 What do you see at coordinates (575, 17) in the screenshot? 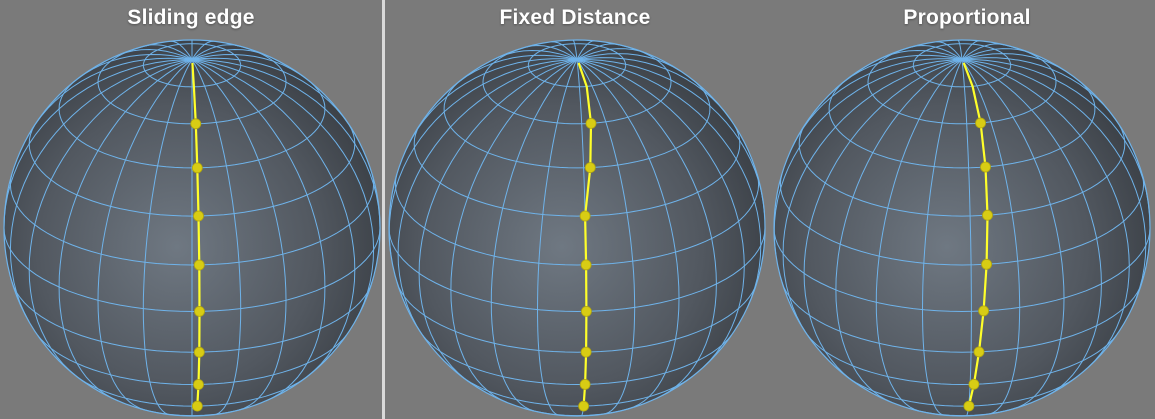
I see `title-fixed-distance: Fixed Distance` at bounding box center [575, 17].